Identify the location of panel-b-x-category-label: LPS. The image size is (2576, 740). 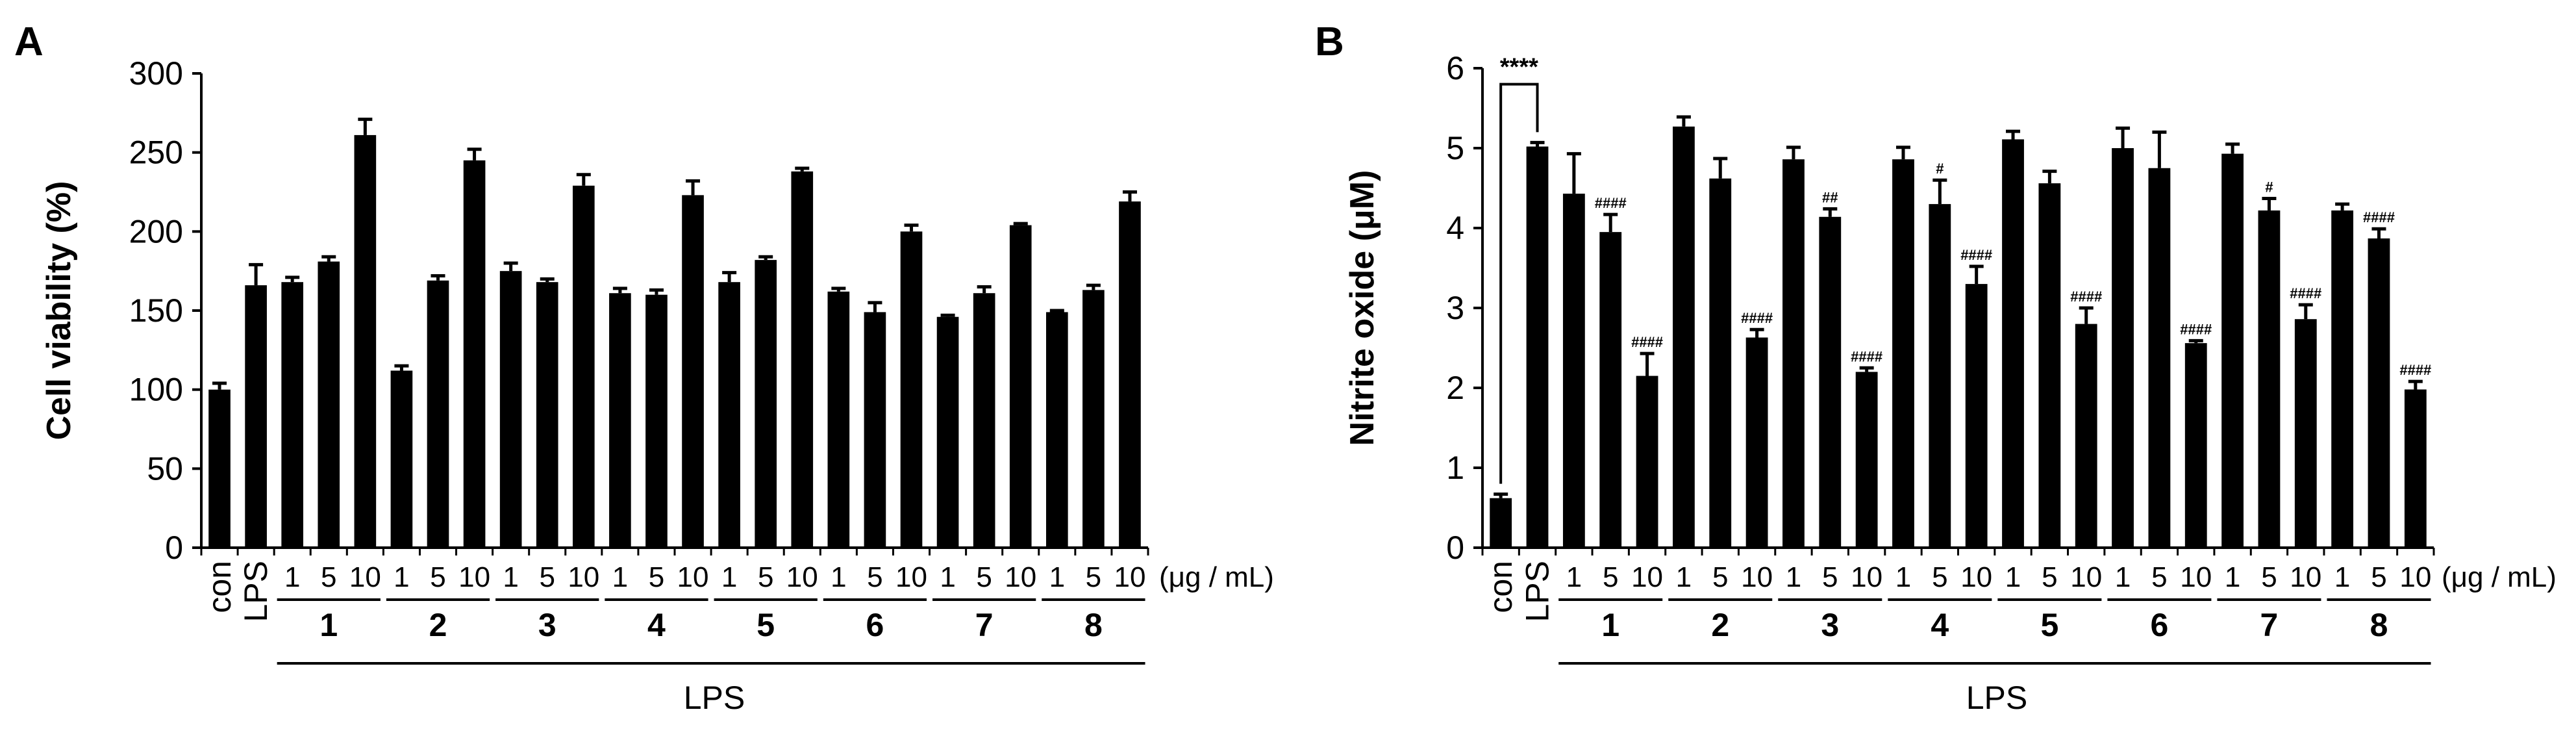
(1537, 591).